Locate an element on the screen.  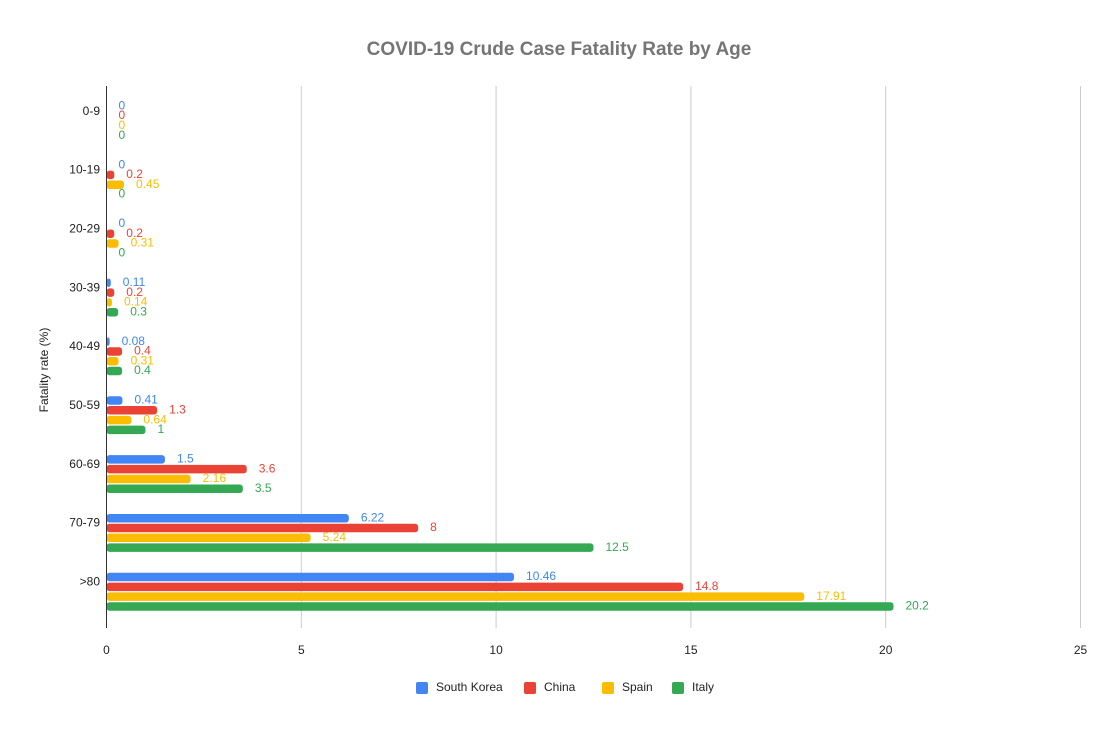
legend-item: South Korea is located at coordinates (459, 687).